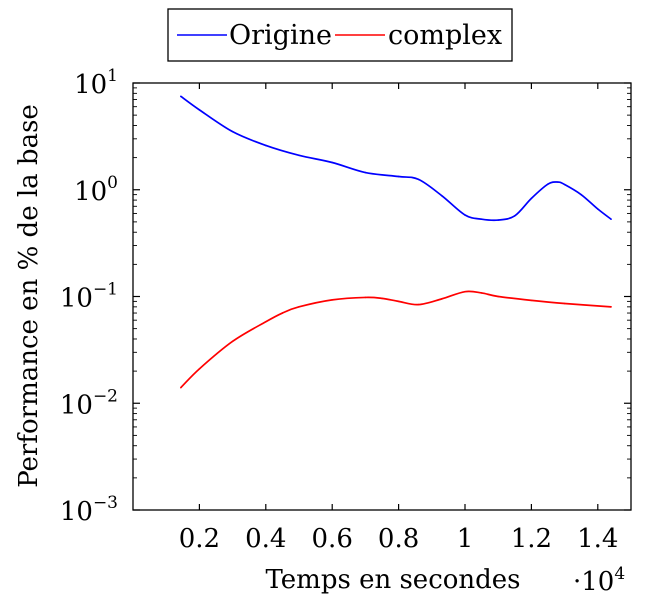 The height and width of the screenshot is (596, 646). I want to click on legend-entry-origine: Origine, so click(280, 35).